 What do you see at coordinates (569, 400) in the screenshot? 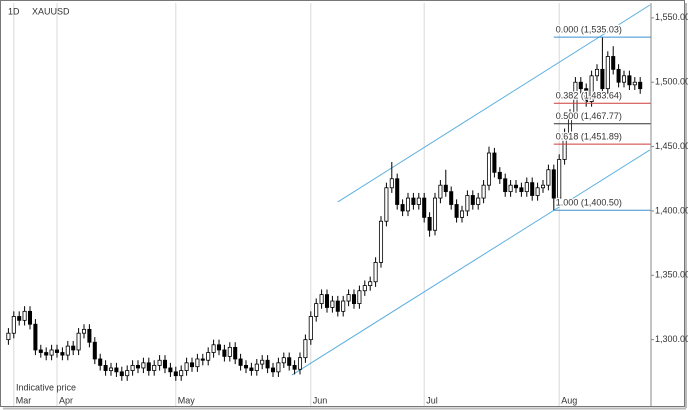
I see `x-tick-label: Aug` at bounding box center [569, 400].